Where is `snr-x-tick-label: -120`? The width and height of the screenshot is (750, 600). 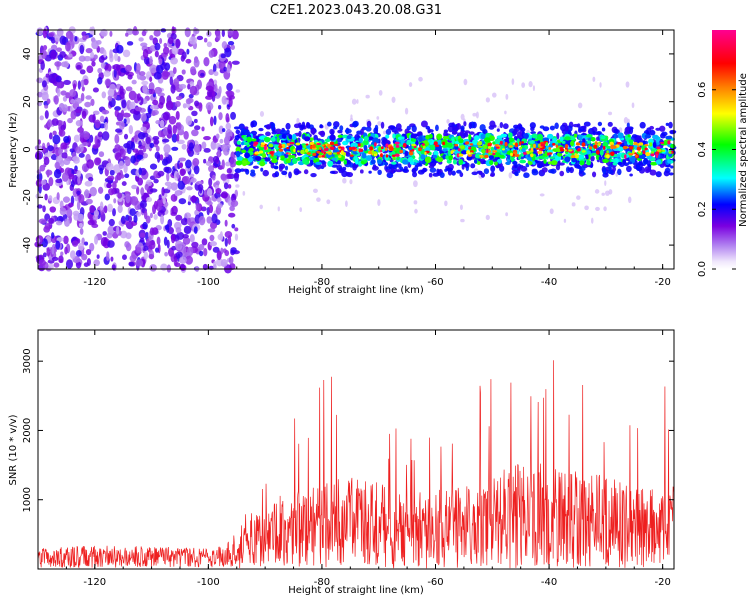 snr-x-tick-label: -120 is located at coordinates (94, 582).